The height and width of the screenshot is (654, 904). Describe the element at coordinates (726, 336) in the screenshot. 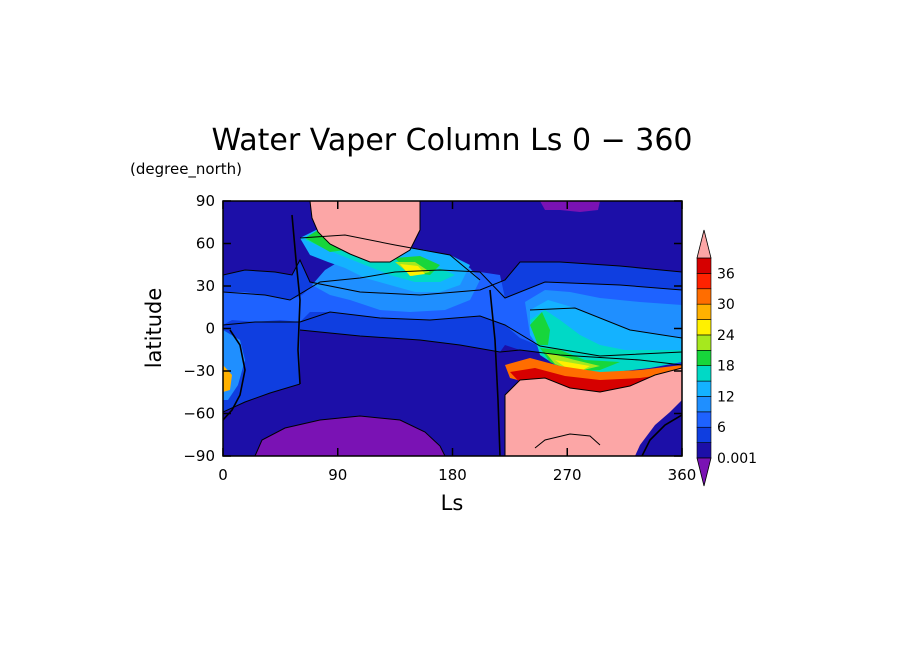

I see `colorbar-label: 24` at that location.